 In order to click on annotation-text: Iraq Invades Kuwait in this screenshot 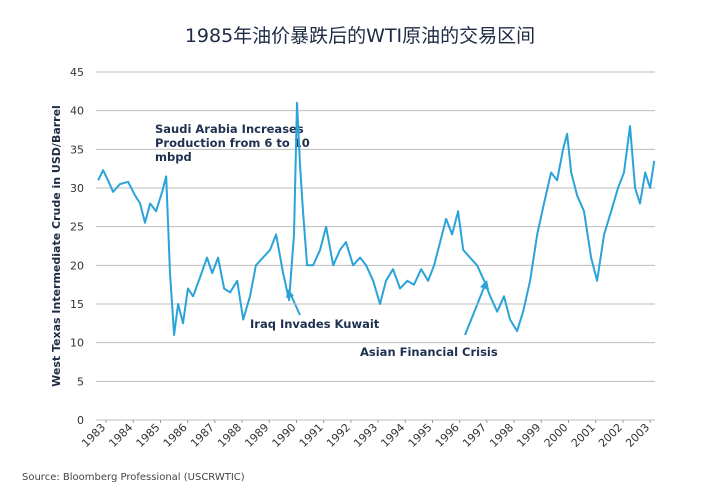, I will do `click(315, 324)`.